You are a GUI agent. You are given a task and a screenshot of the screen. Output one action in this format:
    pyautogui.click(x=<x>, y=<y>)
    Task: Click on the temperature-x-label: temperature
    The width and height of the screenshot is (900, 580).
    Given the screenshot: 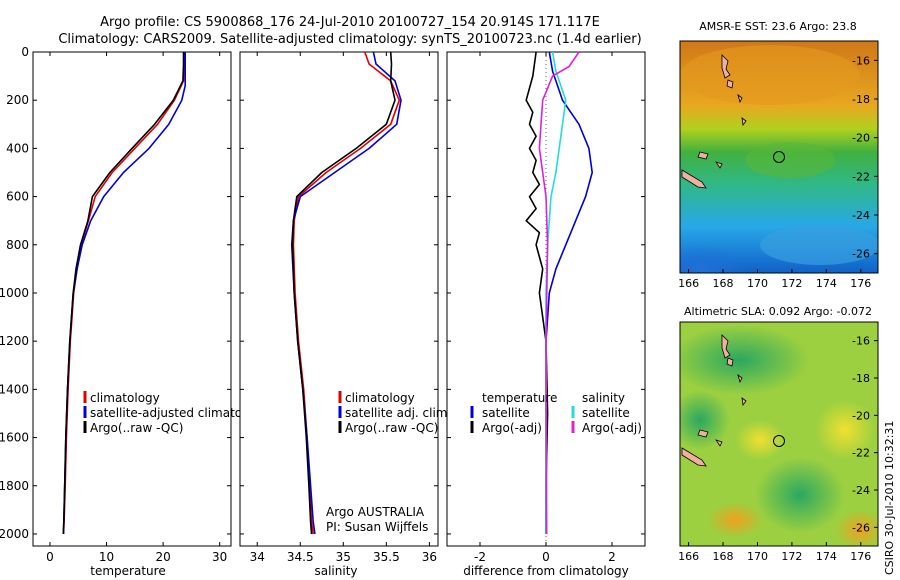 What is the action you would take?
    pyautogui.click(x=127, y=571)
    